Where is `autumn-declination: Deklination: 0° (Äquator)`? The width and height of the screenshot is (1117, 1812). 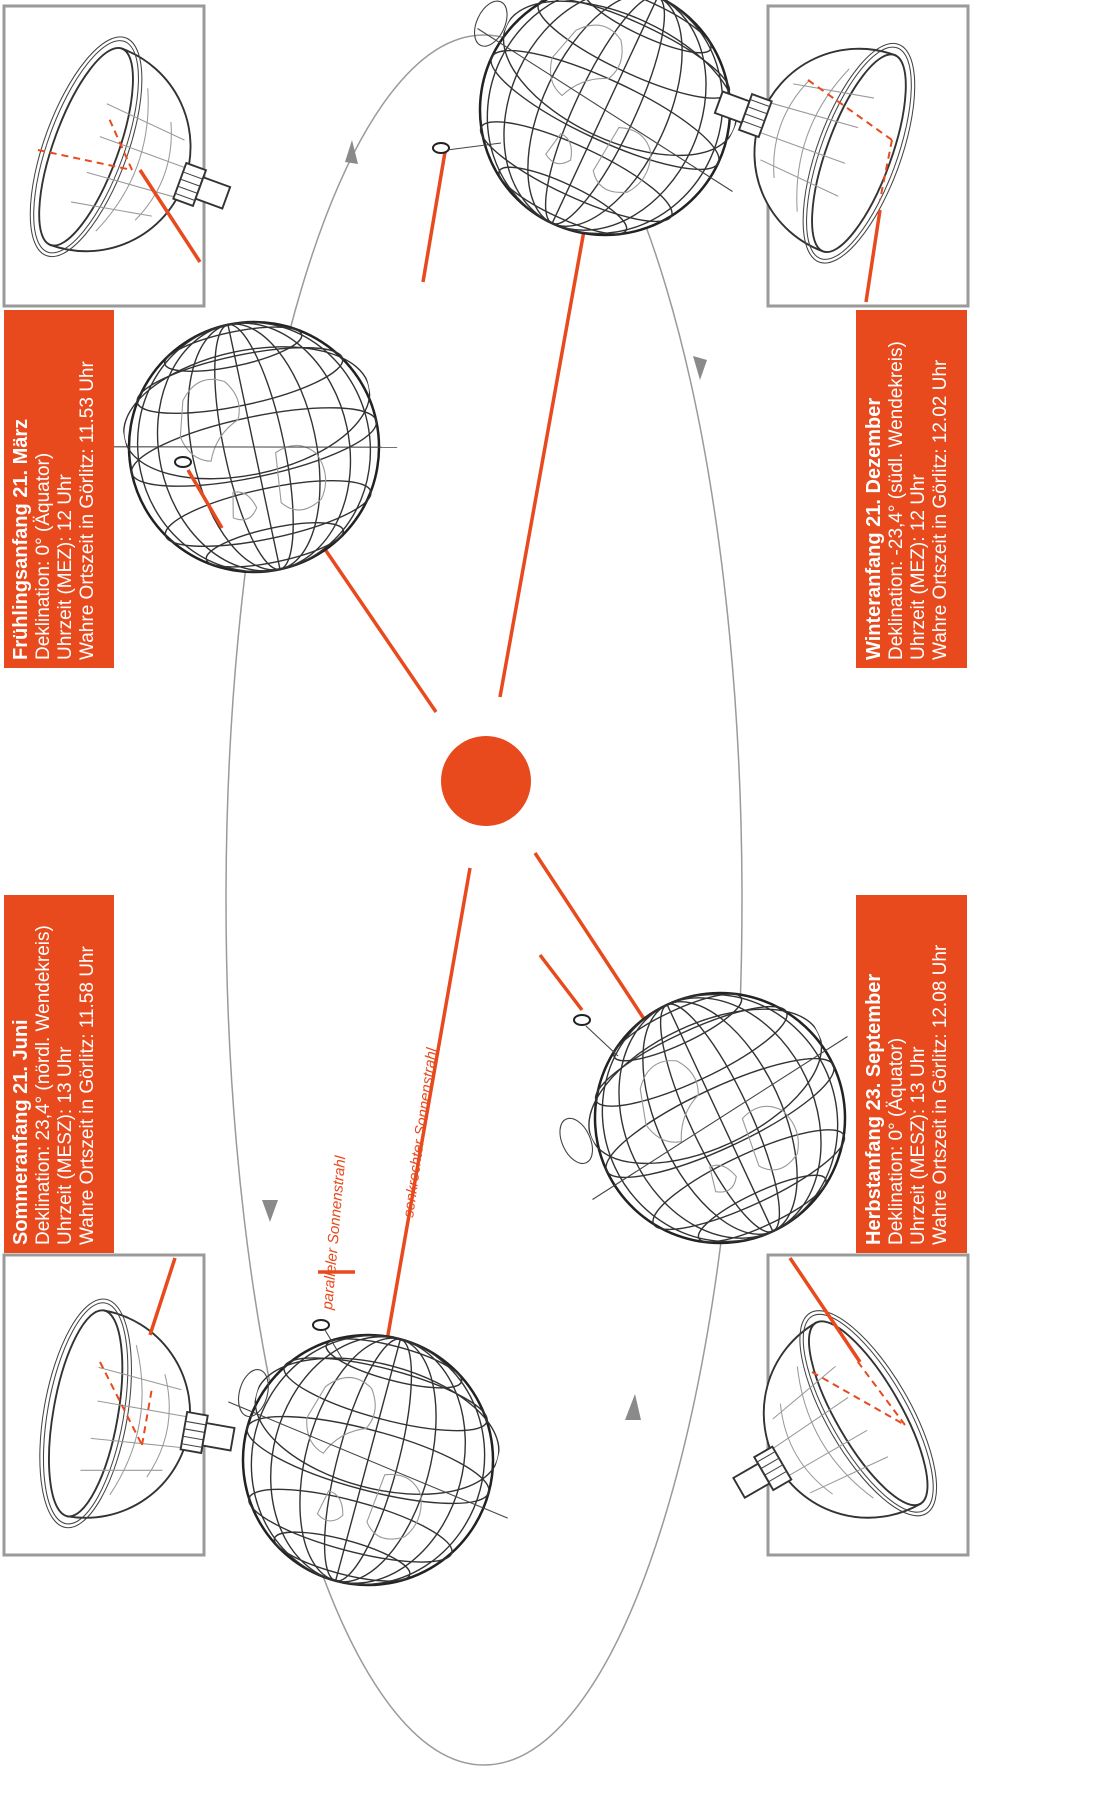
autumn-declination: Deklination: 0° (Äquator) is located at coordinates (896, 1141).